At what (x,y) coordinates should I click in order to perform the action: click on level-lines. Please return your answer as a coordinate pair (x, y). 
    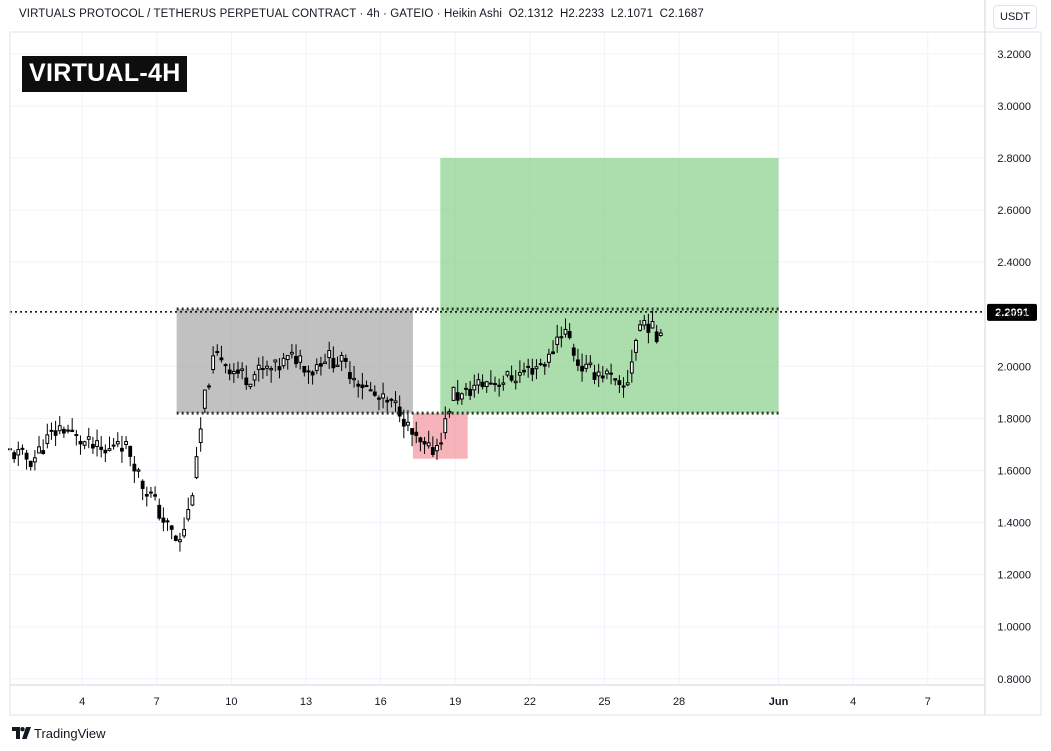
    Looking at the image, I should click on (497, 361).